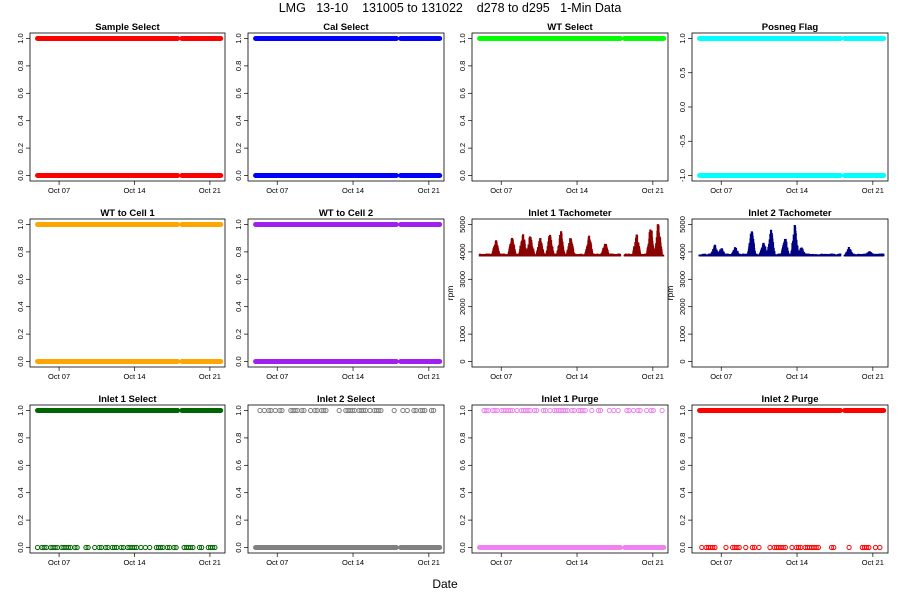  Describe the element at coordinates (346, 213) in the screenshot. I see `panel-title: WT to Cell 2` at that location.